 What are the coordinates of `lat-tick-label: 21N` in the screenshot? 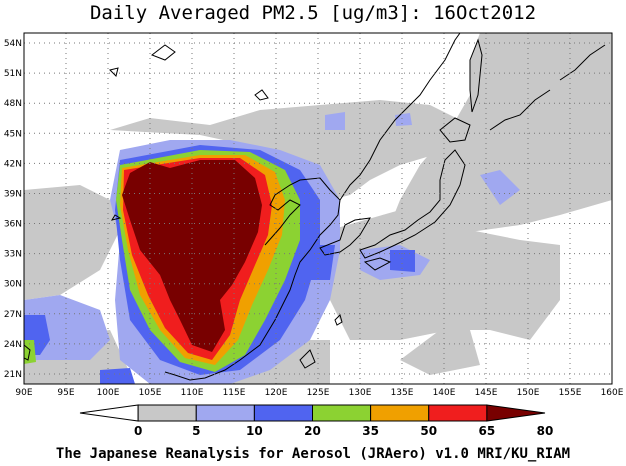 It's located at (13, 375).